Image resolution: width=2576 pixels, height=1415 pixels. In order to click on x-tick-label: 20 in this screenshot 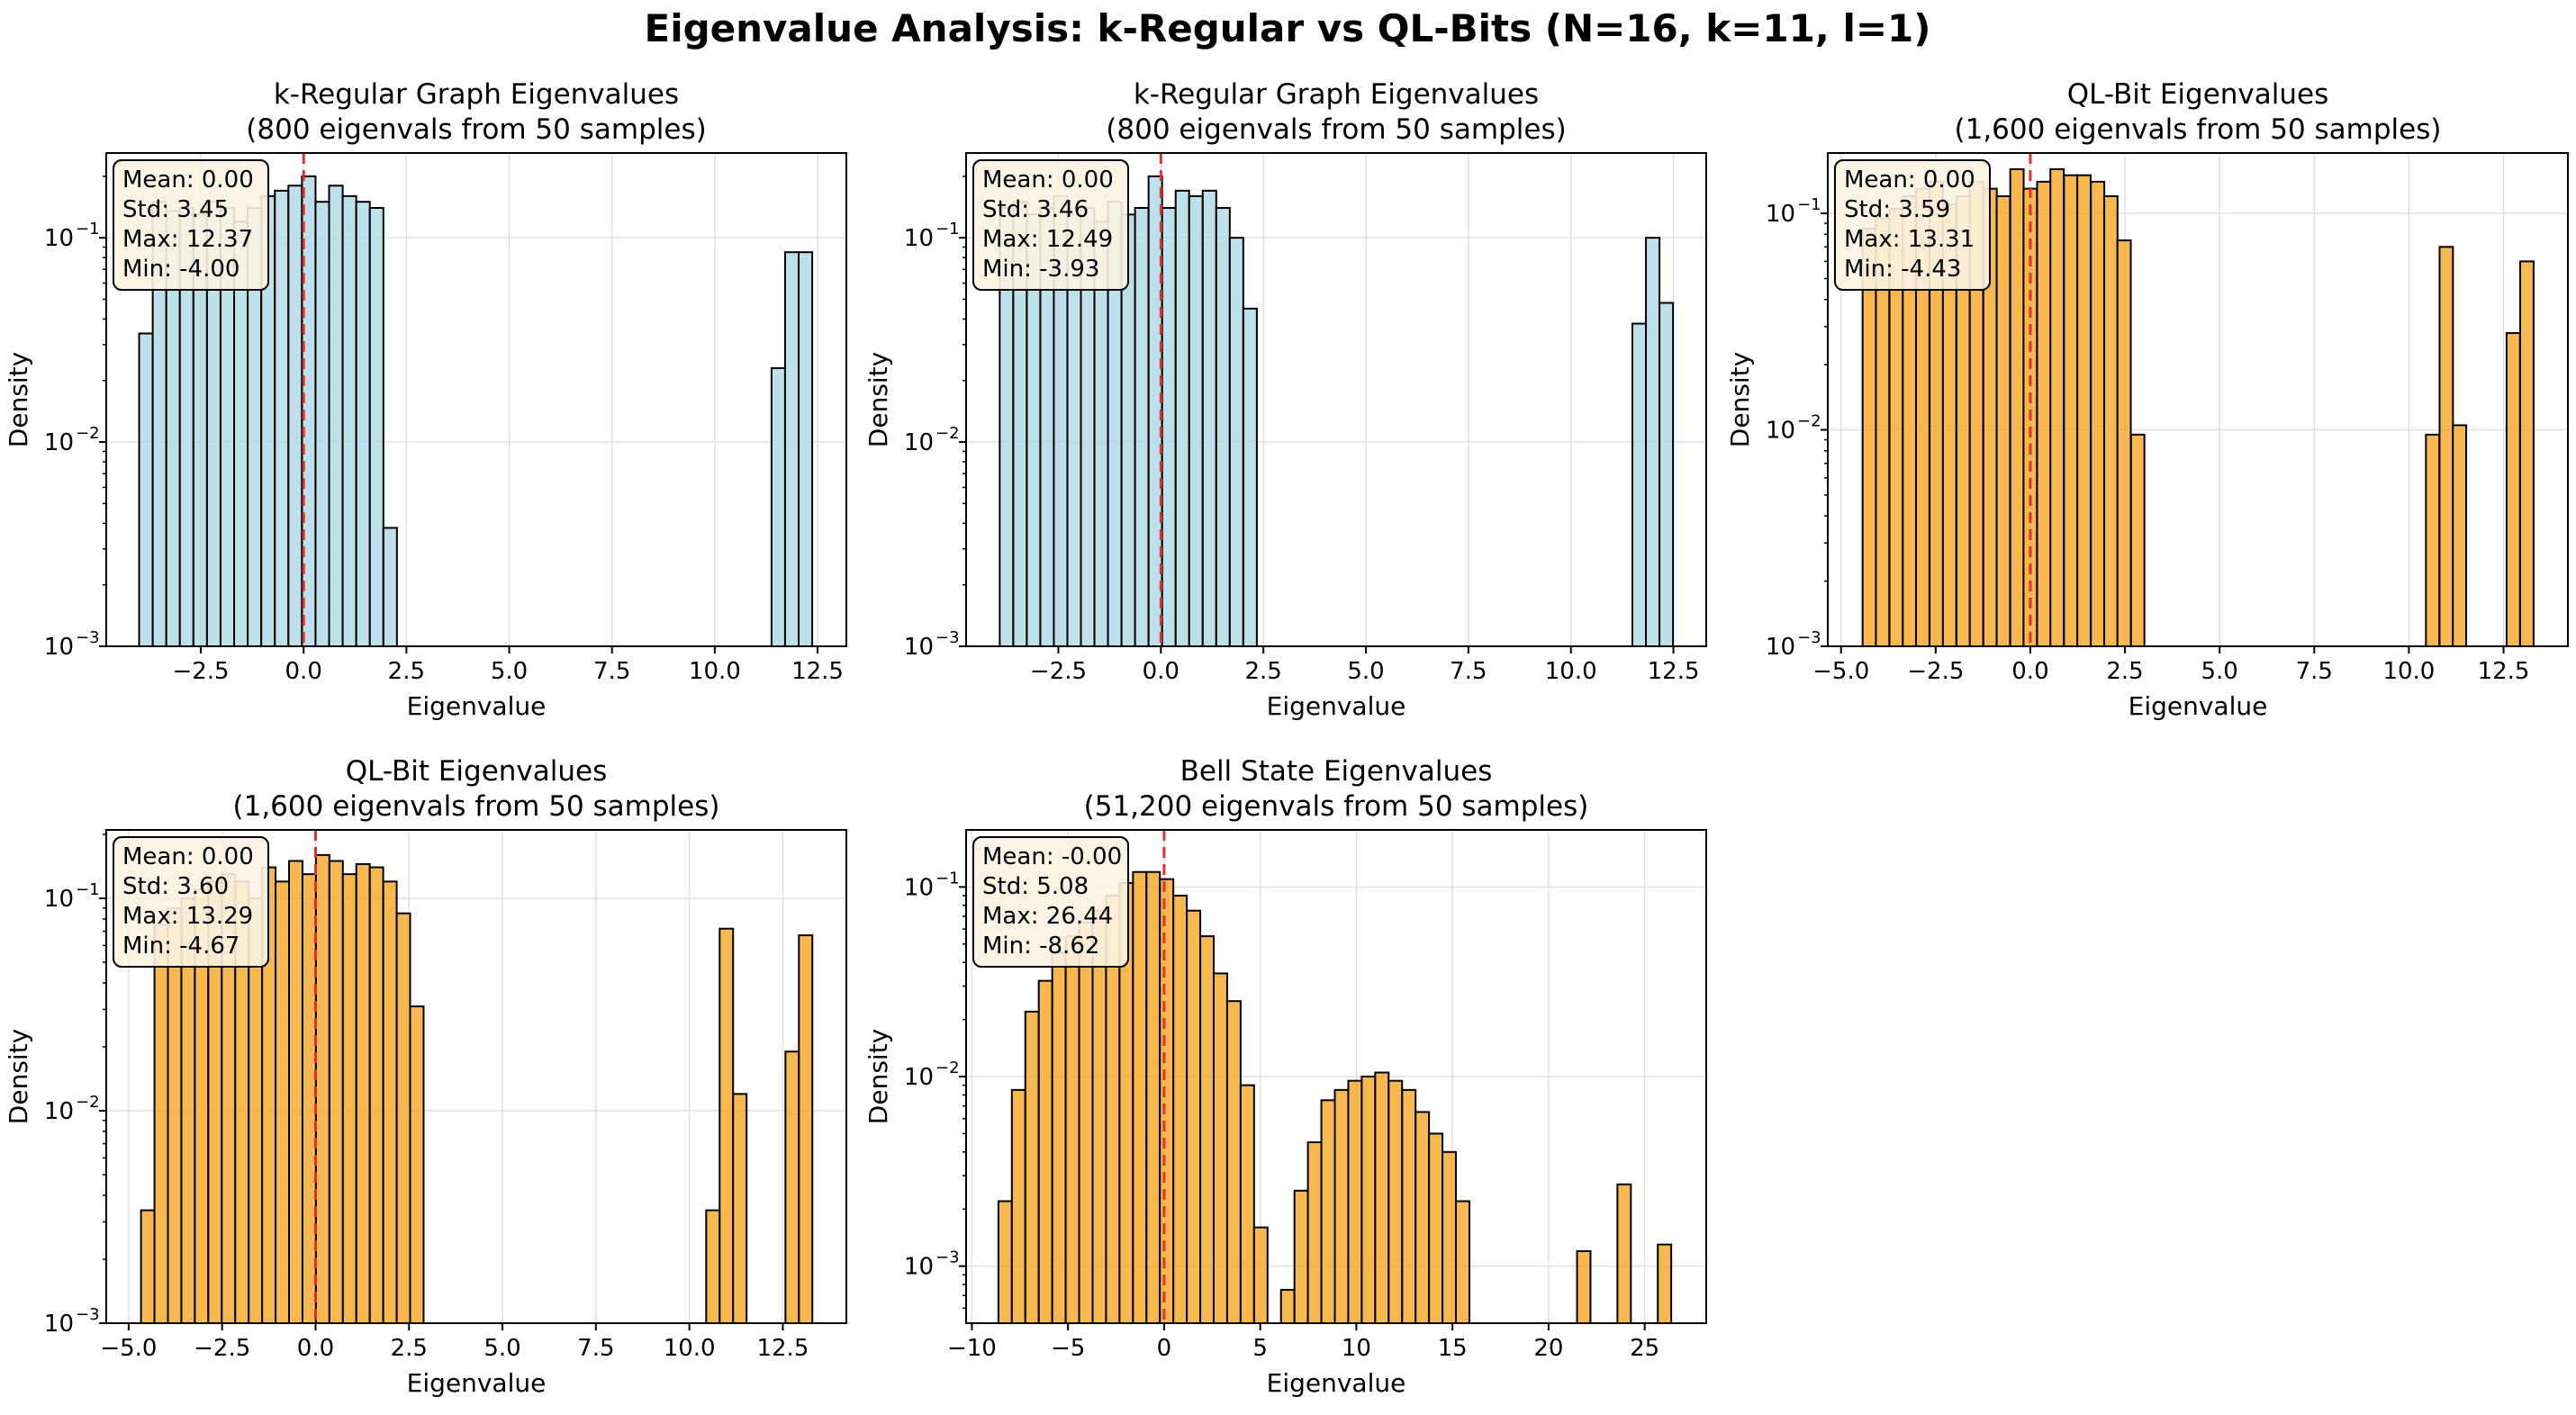, I will do `click(1548, 1348)`.